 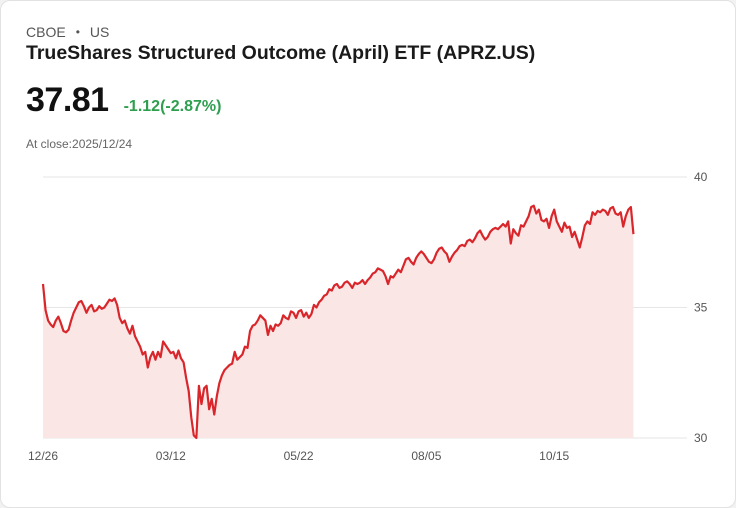 I want to click on x-tick-label: 05/22, so click(x=299, y=456).